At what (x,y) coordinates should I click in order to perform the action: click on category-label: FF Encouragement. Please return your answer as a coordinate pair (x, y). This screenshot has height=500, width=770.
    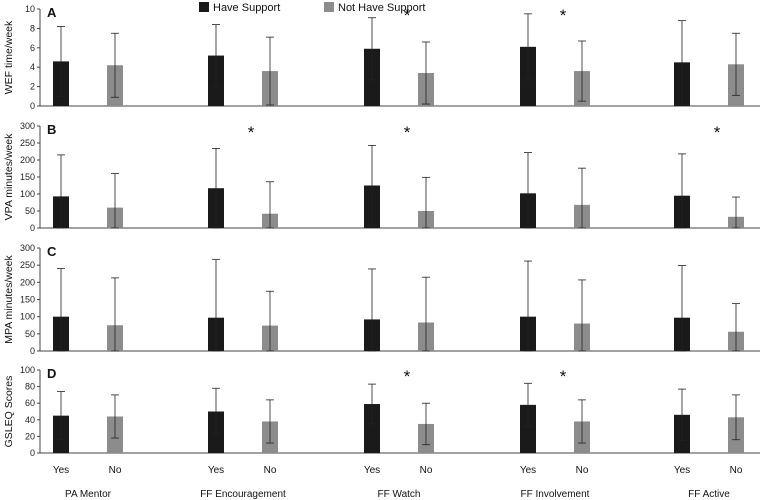
    Looking at the image, I should click on (243, 494).